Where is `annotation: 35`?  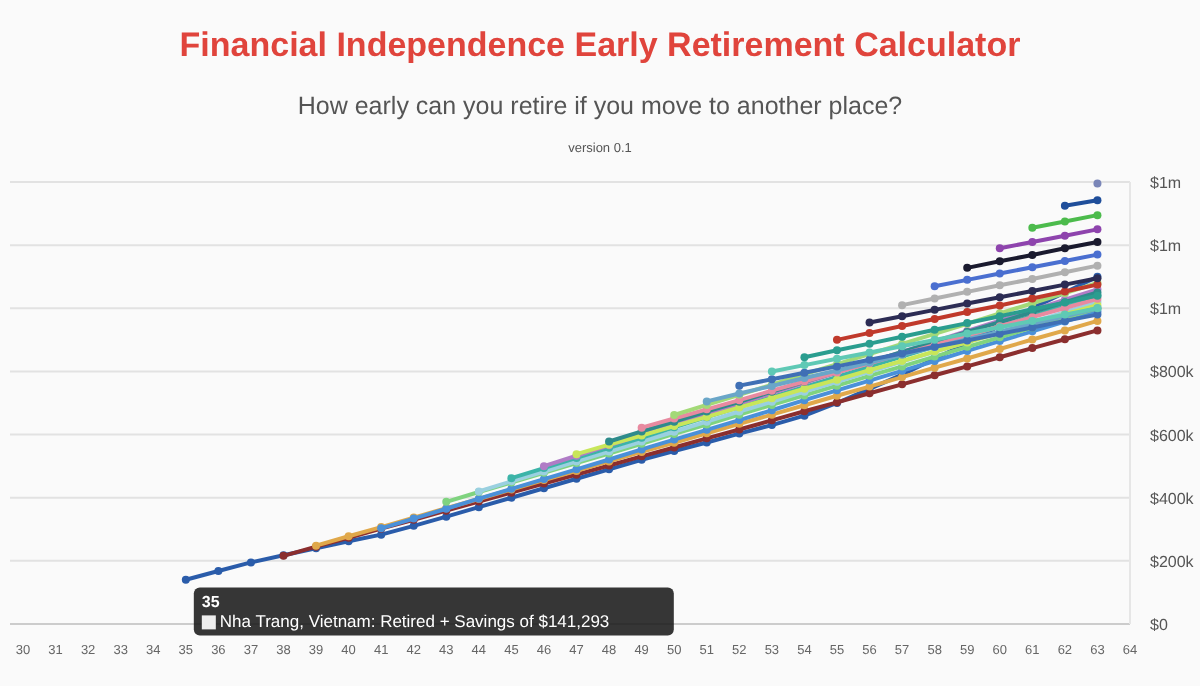
annotation: 35 is located at coordinates (211, 602).